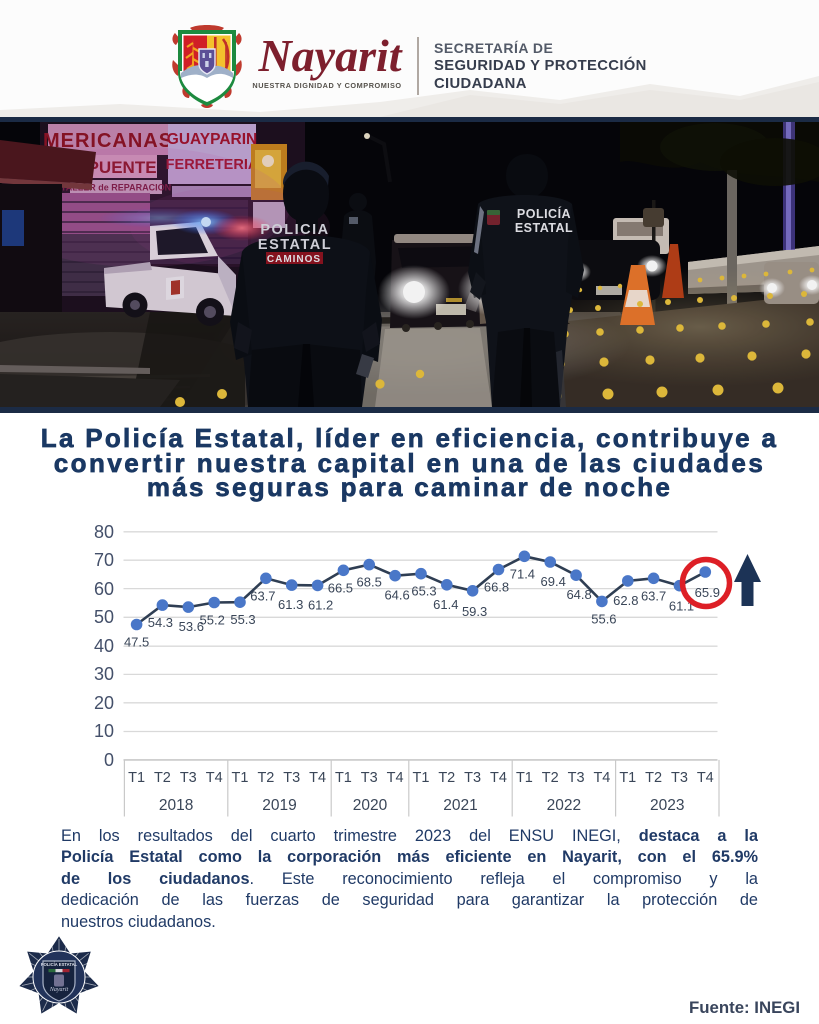  Describe the element at coordinates (294, 230) in the screenshot. I see `svg-text: POLICIA` at that location.